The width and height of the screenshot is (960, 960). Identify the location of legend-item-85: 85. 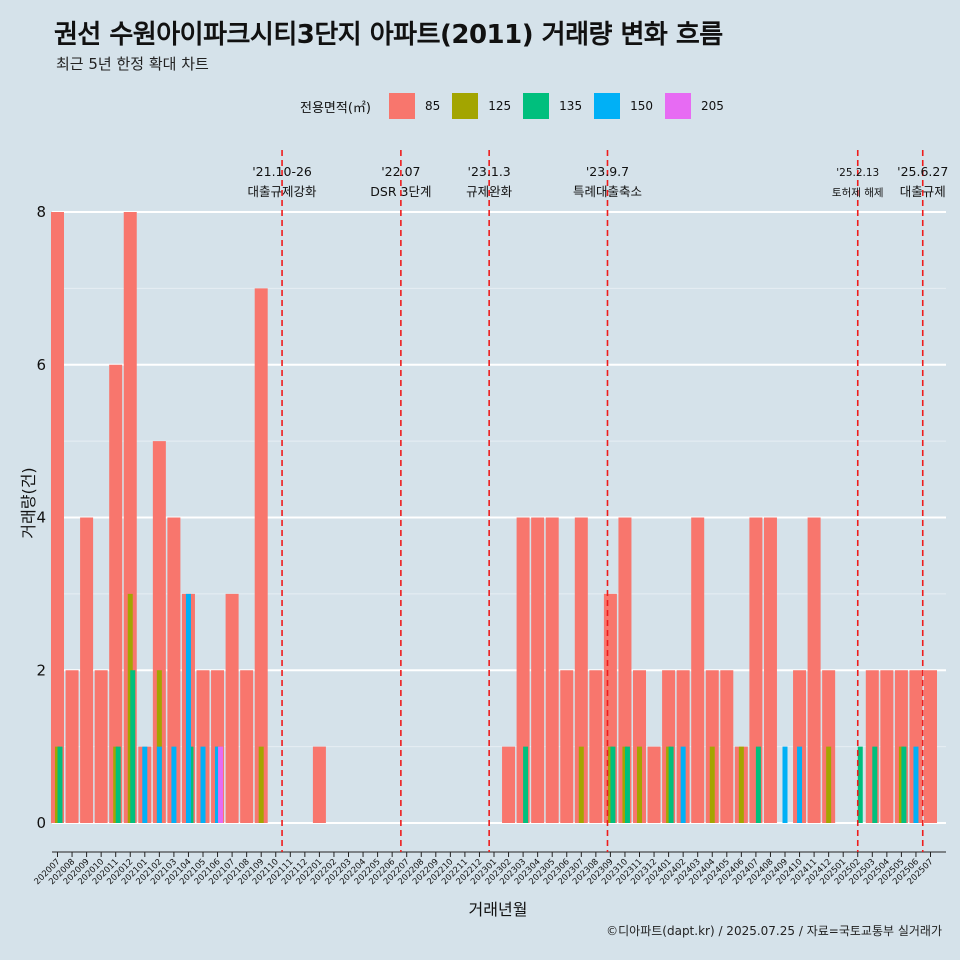
(414, 106).